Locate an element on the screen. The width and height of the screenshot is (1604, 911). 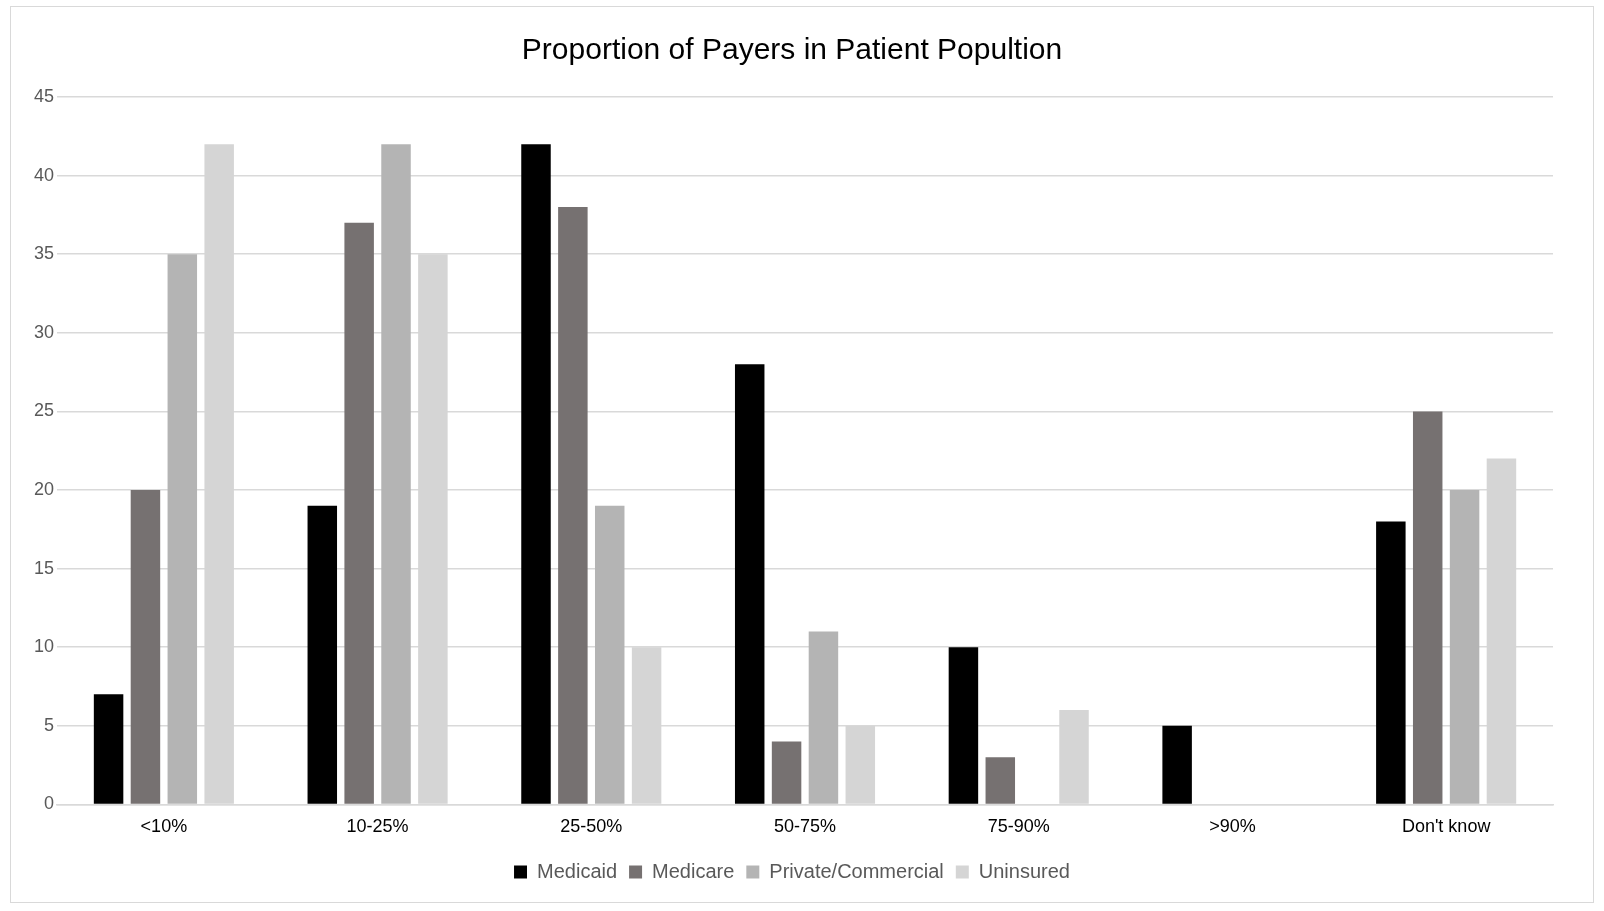
y-tick-label: 30 is located at coordinates (44, 331).